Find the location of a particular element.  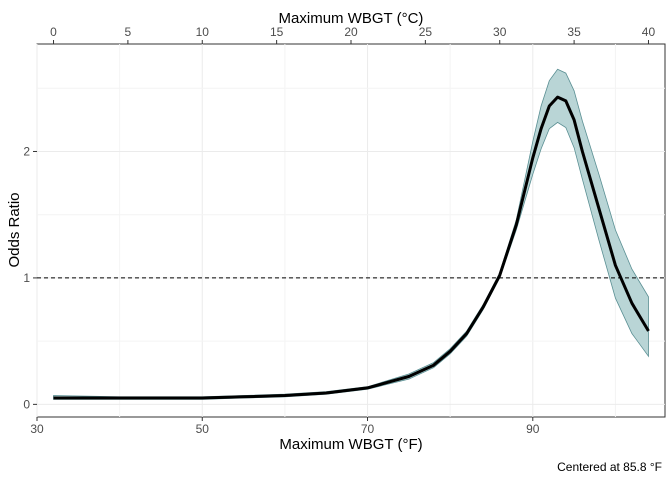

y-axis-title: Odds Ratio is located at coordinates (14, 229).